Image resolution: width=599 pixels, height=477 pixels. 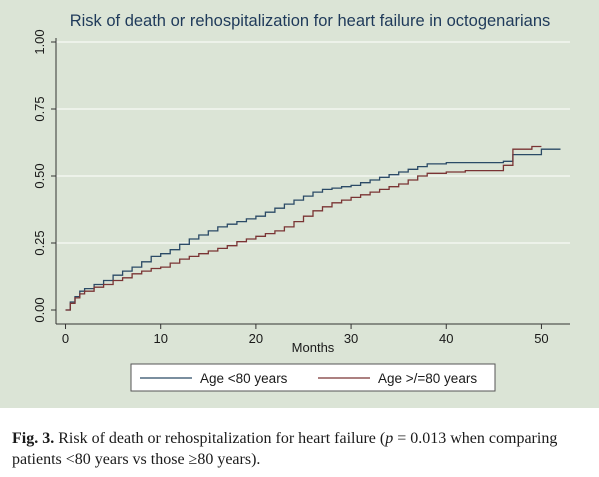 I want to click on x-axis-ticks: 0 10 20 30 40 50, so click(x=305, y=335).